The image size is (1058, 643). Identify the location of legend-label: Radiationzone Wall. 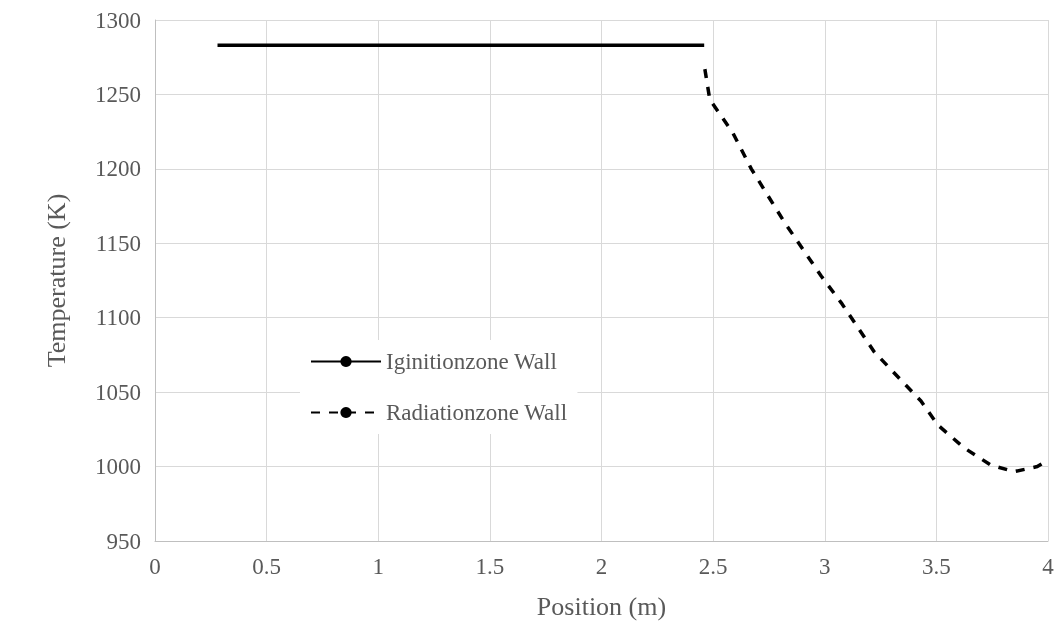
(477, 412).